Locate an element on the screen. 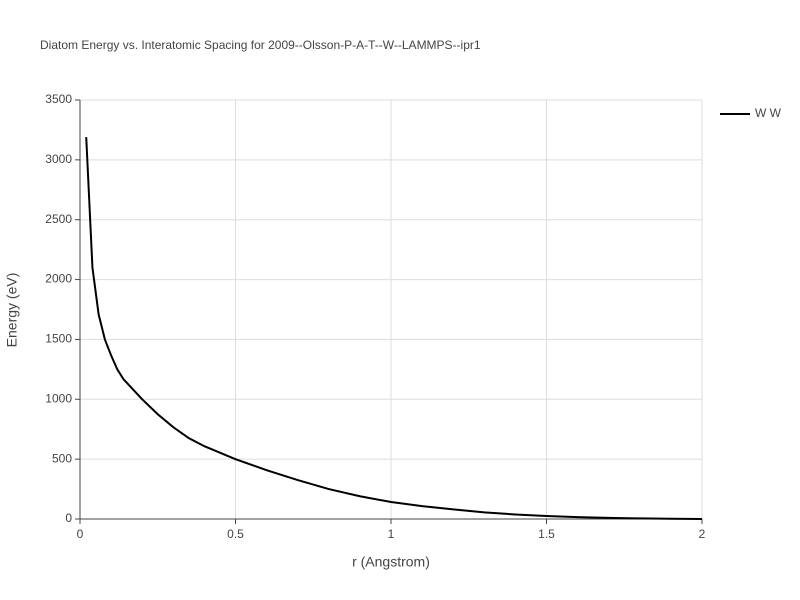 Image resolution: width=800 pixels, height=600 pixels. y-tick-label: 2500 is located at coordinates (58, 219).